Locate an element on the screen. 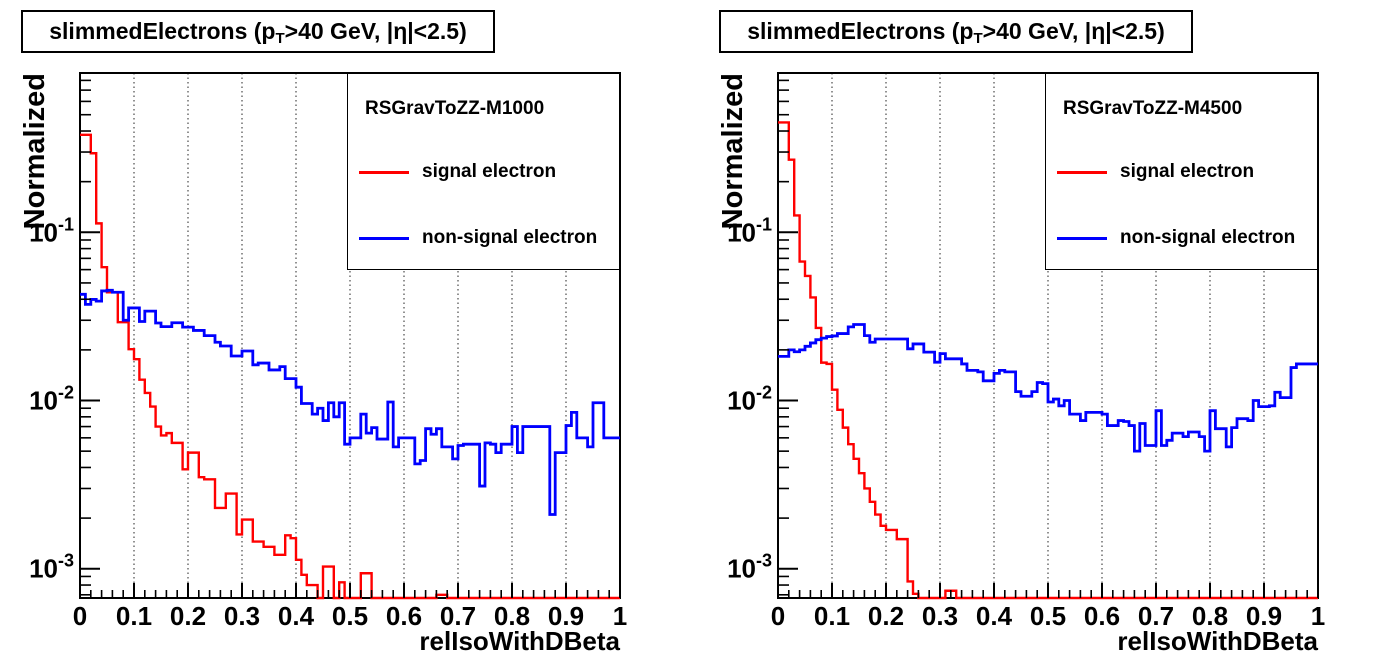 The height and width of the screenshot is (672, 1396). legend-title: RSGravToZZ-M1000 is located at coordinates (455, 108).